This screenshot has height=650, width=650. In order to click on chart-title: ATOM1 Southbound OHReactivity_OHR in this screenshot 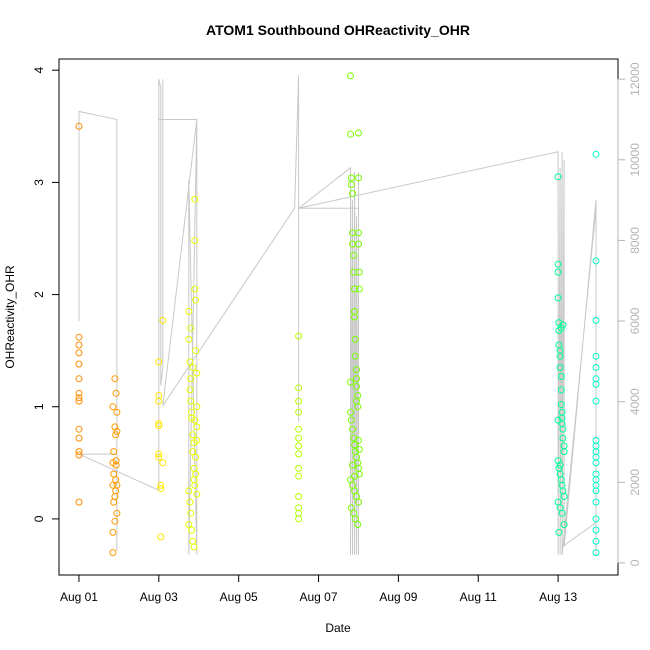, I will do `click(338, 30)`.